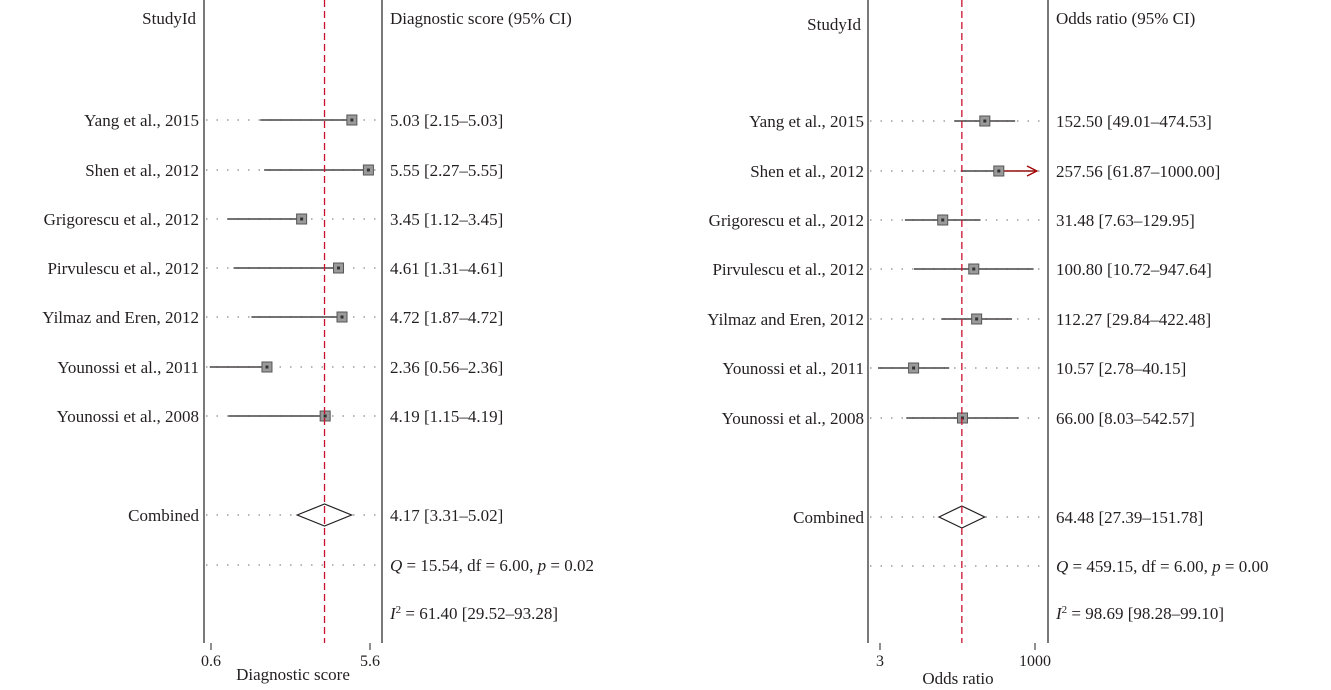 The image size is (1331, 690). What do you see at coordinates (1129, 517) in the screenshot?
I see `combined-estimate-text: 64.48 [27.39–151.78]` at bounding box center [1129, 517].